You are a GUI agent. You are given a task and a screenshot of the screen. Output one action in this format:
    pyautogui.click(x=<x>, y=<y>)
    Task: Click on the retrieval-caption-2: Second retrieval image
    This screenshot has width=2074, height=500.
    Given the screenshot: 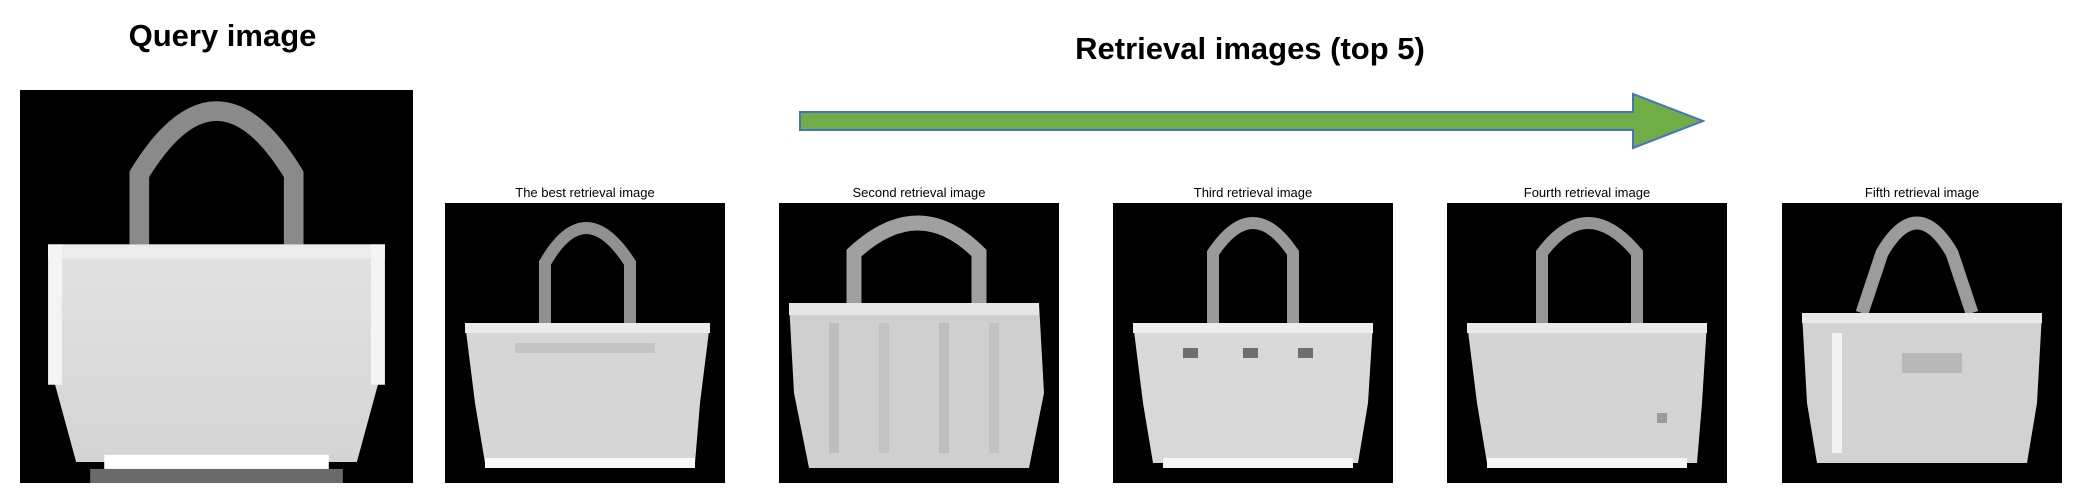 What is the action you would take?
    pyautogui.click(x=919, y=192)
    